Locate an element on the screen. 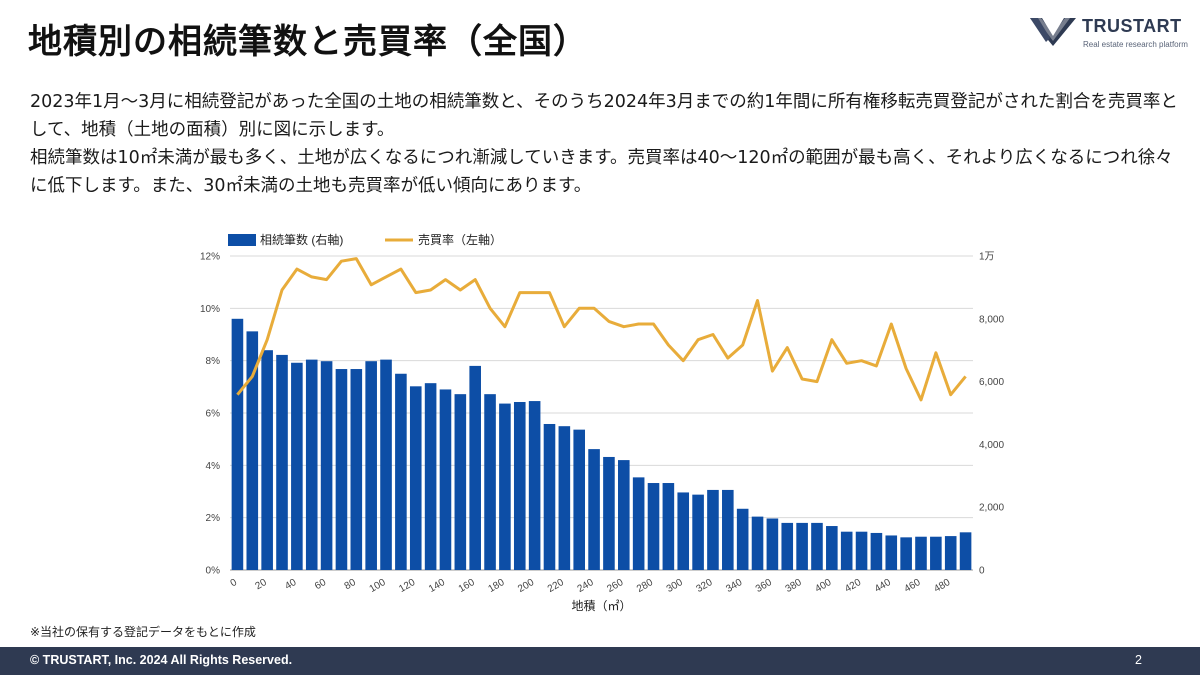 Image resolution: width=1200 pixels, height=675 pixels. page-title: 地積別の相続筆数と売買率（全国） is located at coordinates (308, 42).